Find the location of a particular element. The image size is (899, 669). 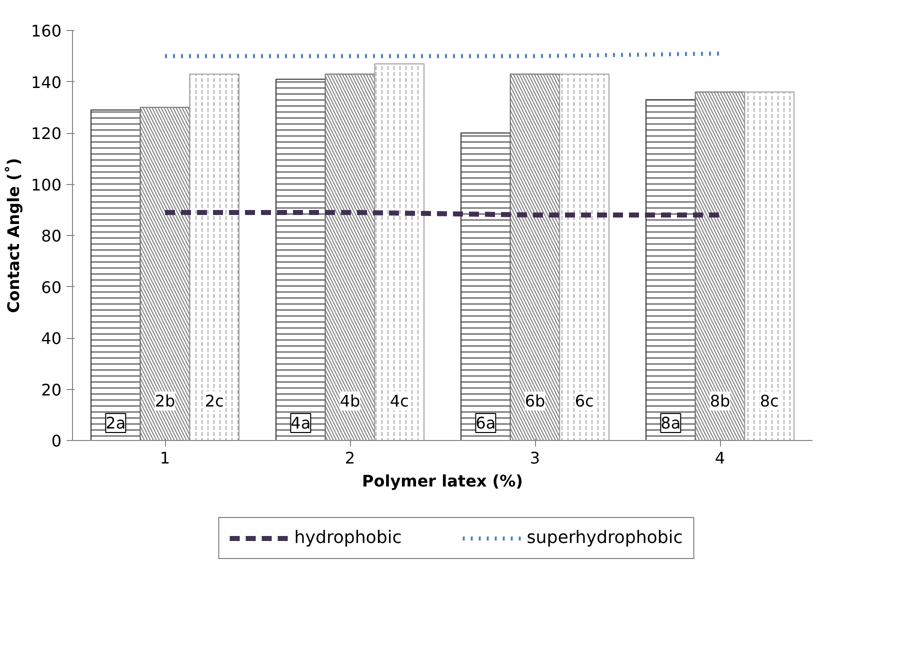

annotation: 8a is located at coordinates (670, 423).